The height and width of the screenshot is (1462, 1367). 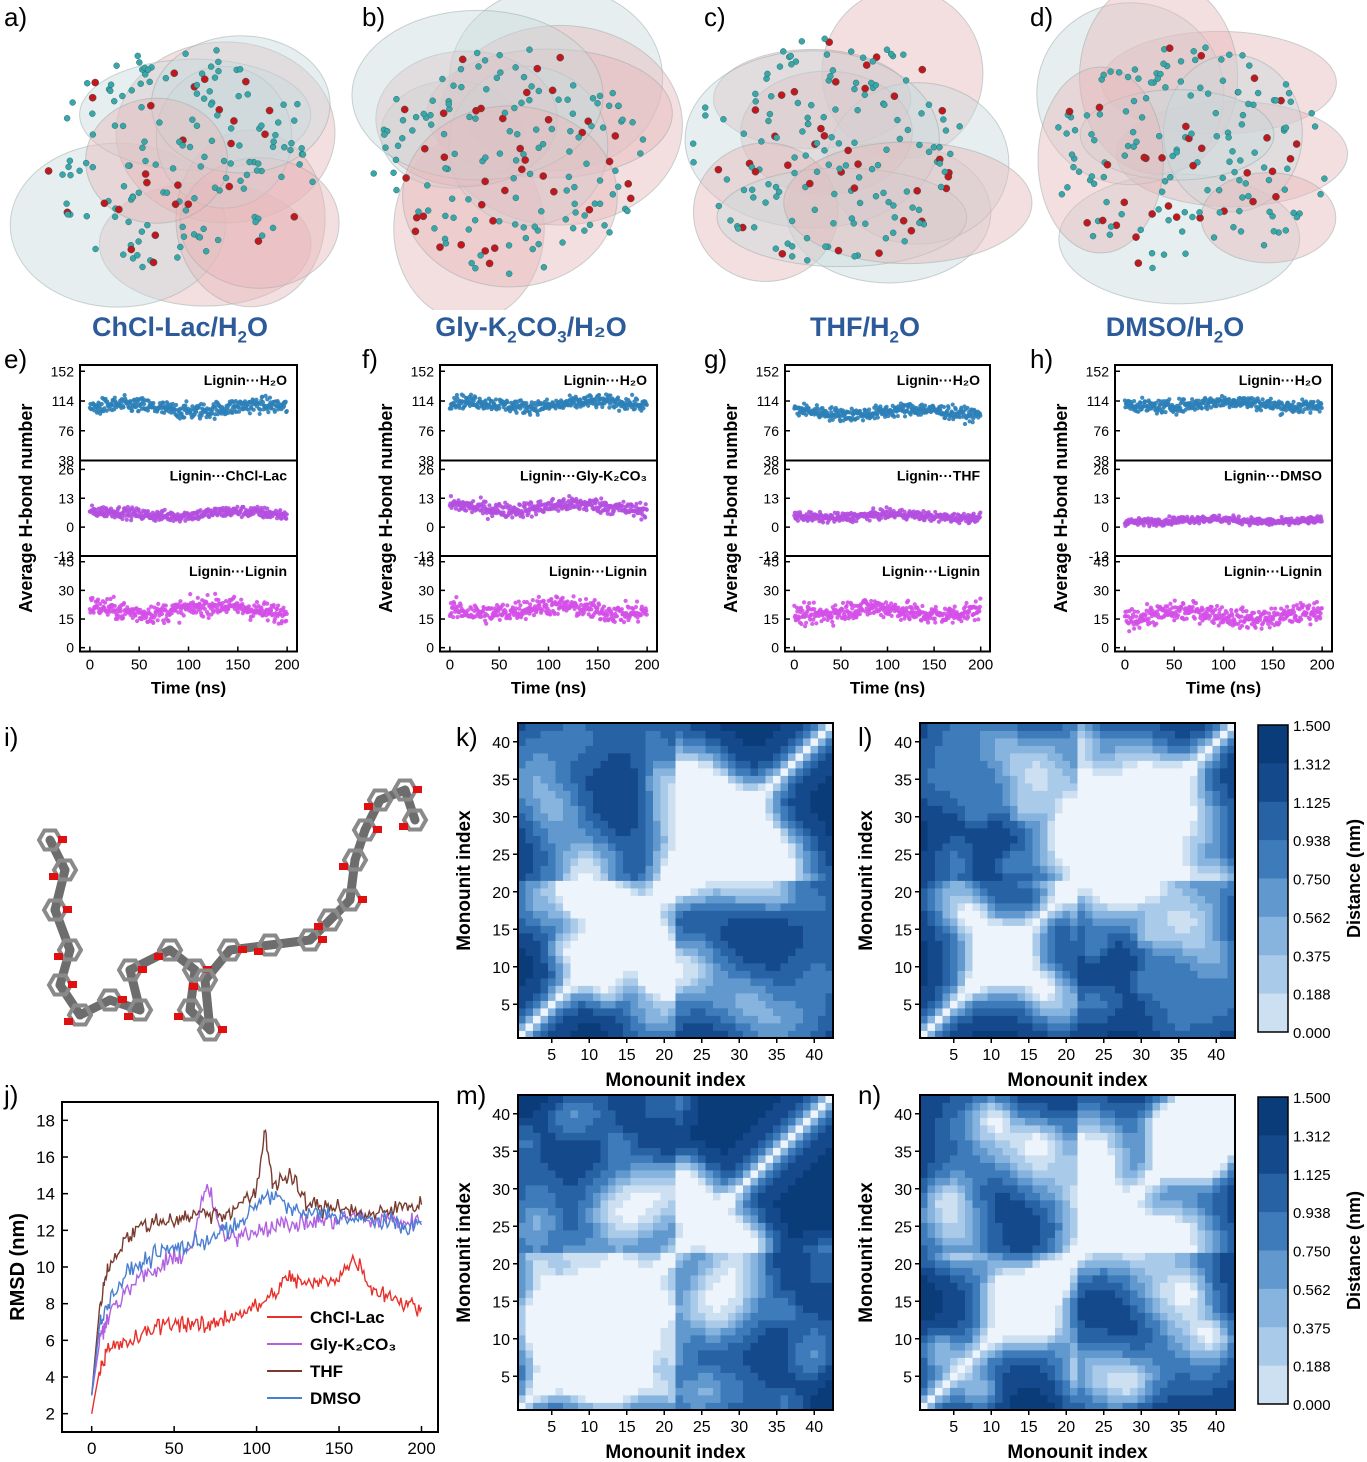 I want to click on y-tick-label: 152, so click(x=63, y=371).